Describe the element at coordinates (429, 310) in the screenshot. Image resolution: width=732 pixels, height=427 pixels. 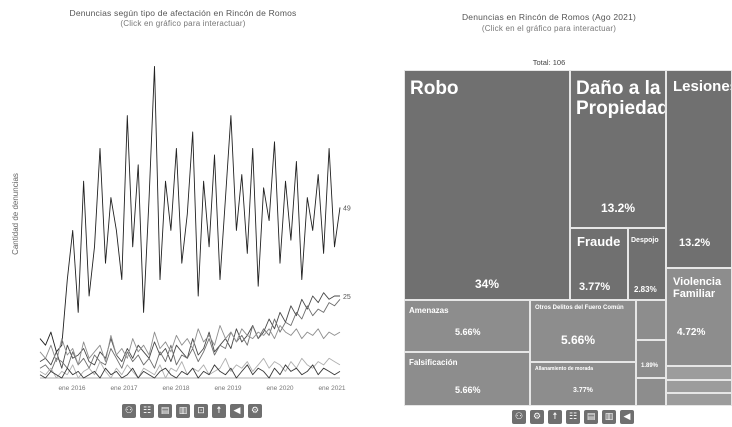
I see `tile-label: Amenazas` at that location.